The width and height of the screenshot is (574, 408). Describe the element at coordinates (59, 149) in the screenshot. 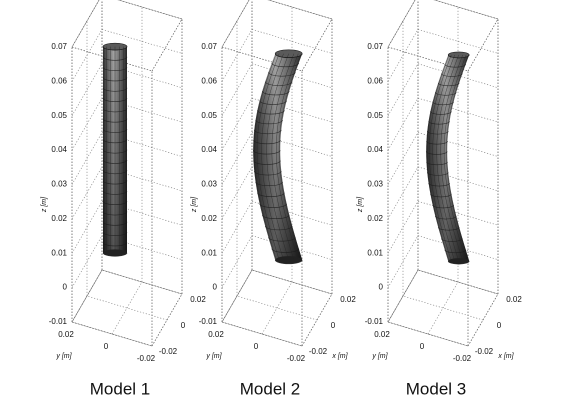

I see `z-tick-label: 0.04` at that location.